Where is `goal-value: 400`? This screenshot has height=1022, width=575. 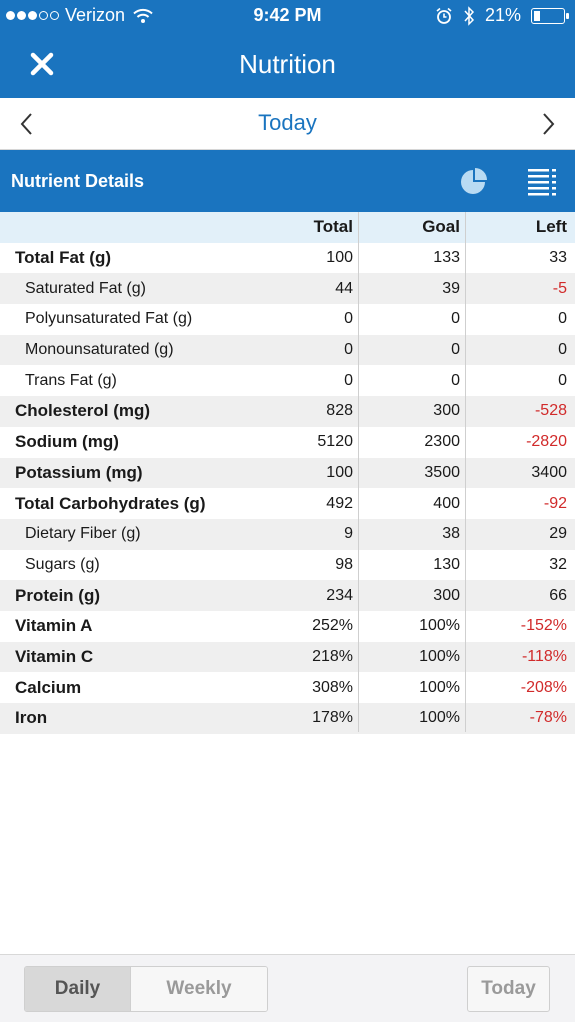 goal-value: 400 is located at coordinates (446, 503).